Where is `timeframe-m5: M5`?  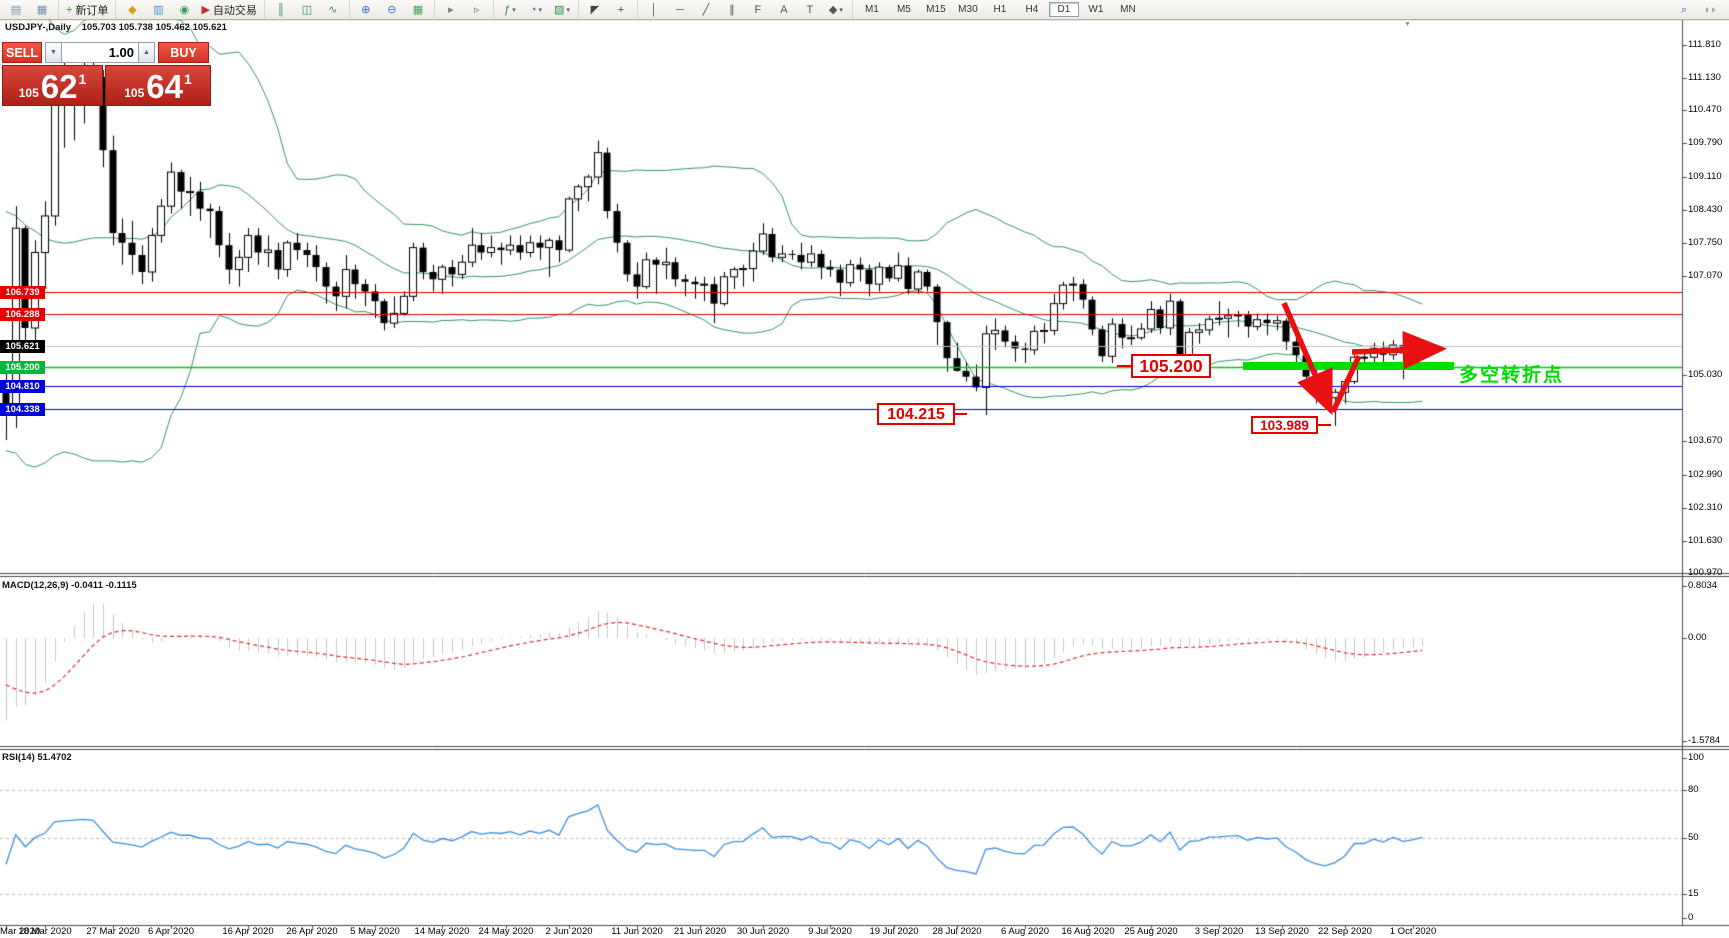
timeframe-m5: M5 is located at coordinates (903, 9).